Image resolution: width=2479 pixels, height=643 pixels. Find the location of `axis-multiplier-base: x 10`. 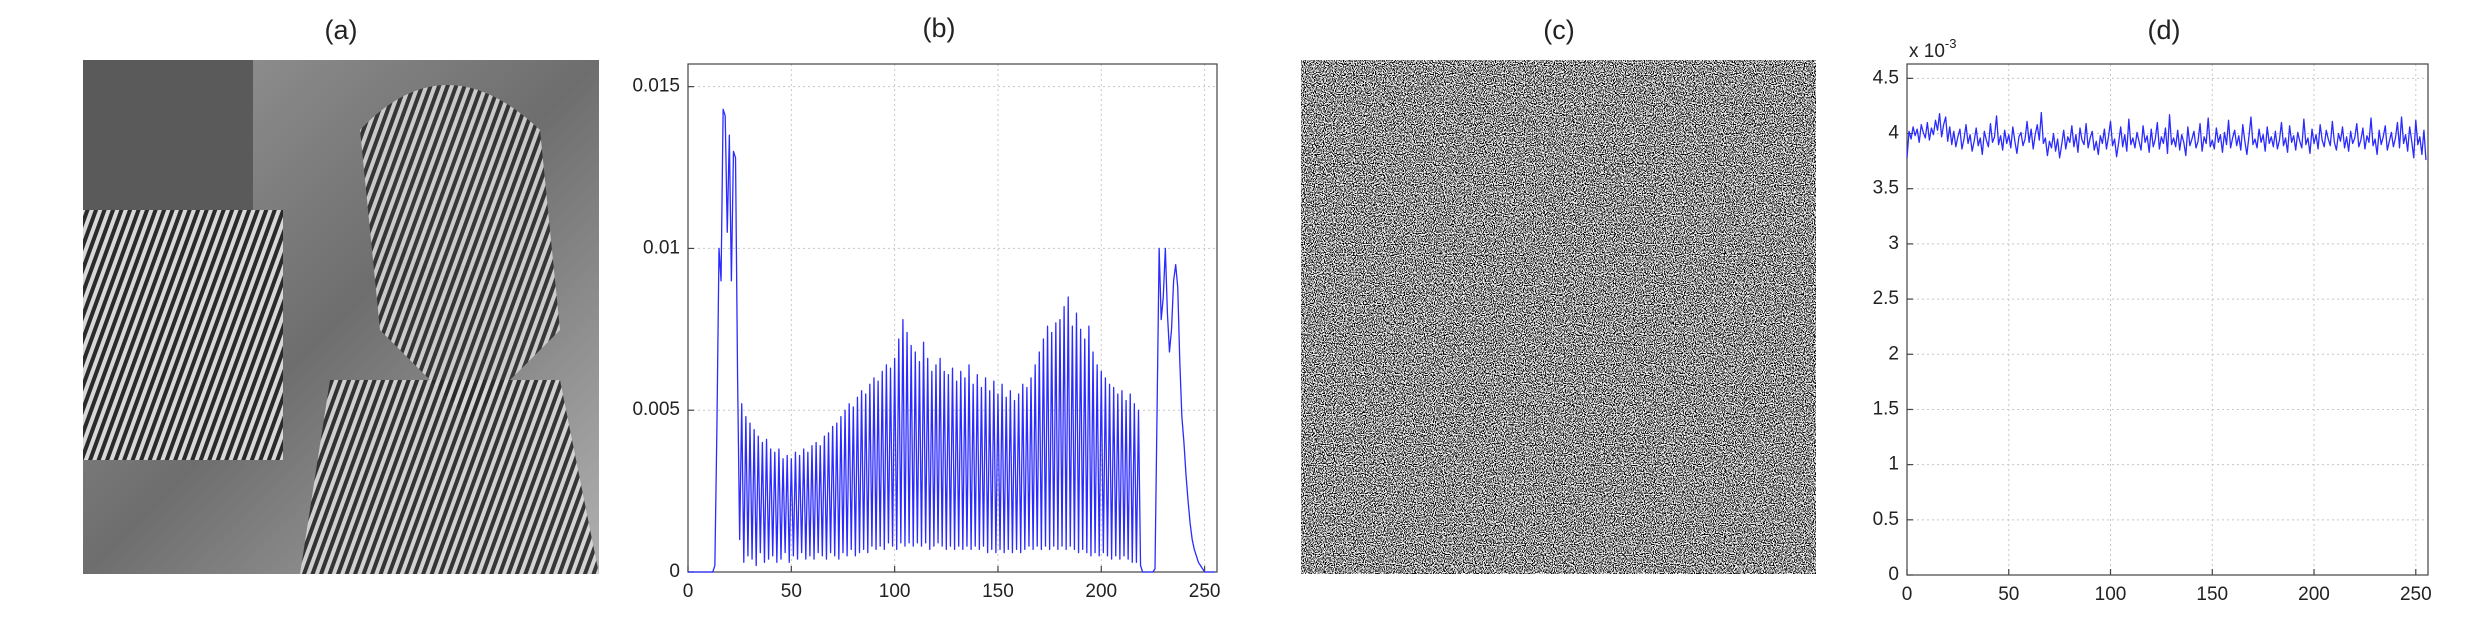

axis-multiplier-base: x 10 is located at coordinates (1927, 51).